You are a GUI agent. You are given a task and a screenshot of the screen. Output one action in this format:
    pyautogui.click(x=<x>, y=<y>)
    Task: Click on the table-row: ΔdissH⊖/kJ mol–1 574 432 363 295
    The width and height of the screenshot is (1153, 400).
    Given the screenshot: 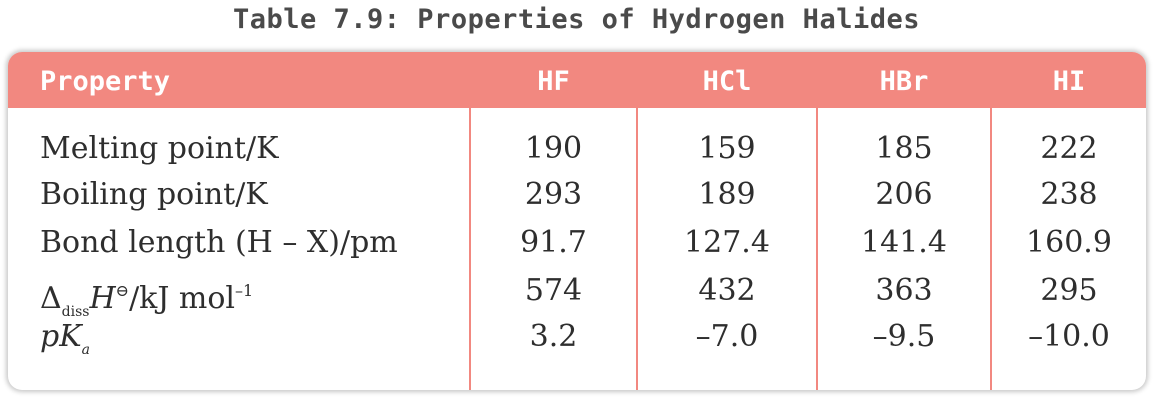 What is the action you would take?
    pyautogui.click(x=577, y=294)
    